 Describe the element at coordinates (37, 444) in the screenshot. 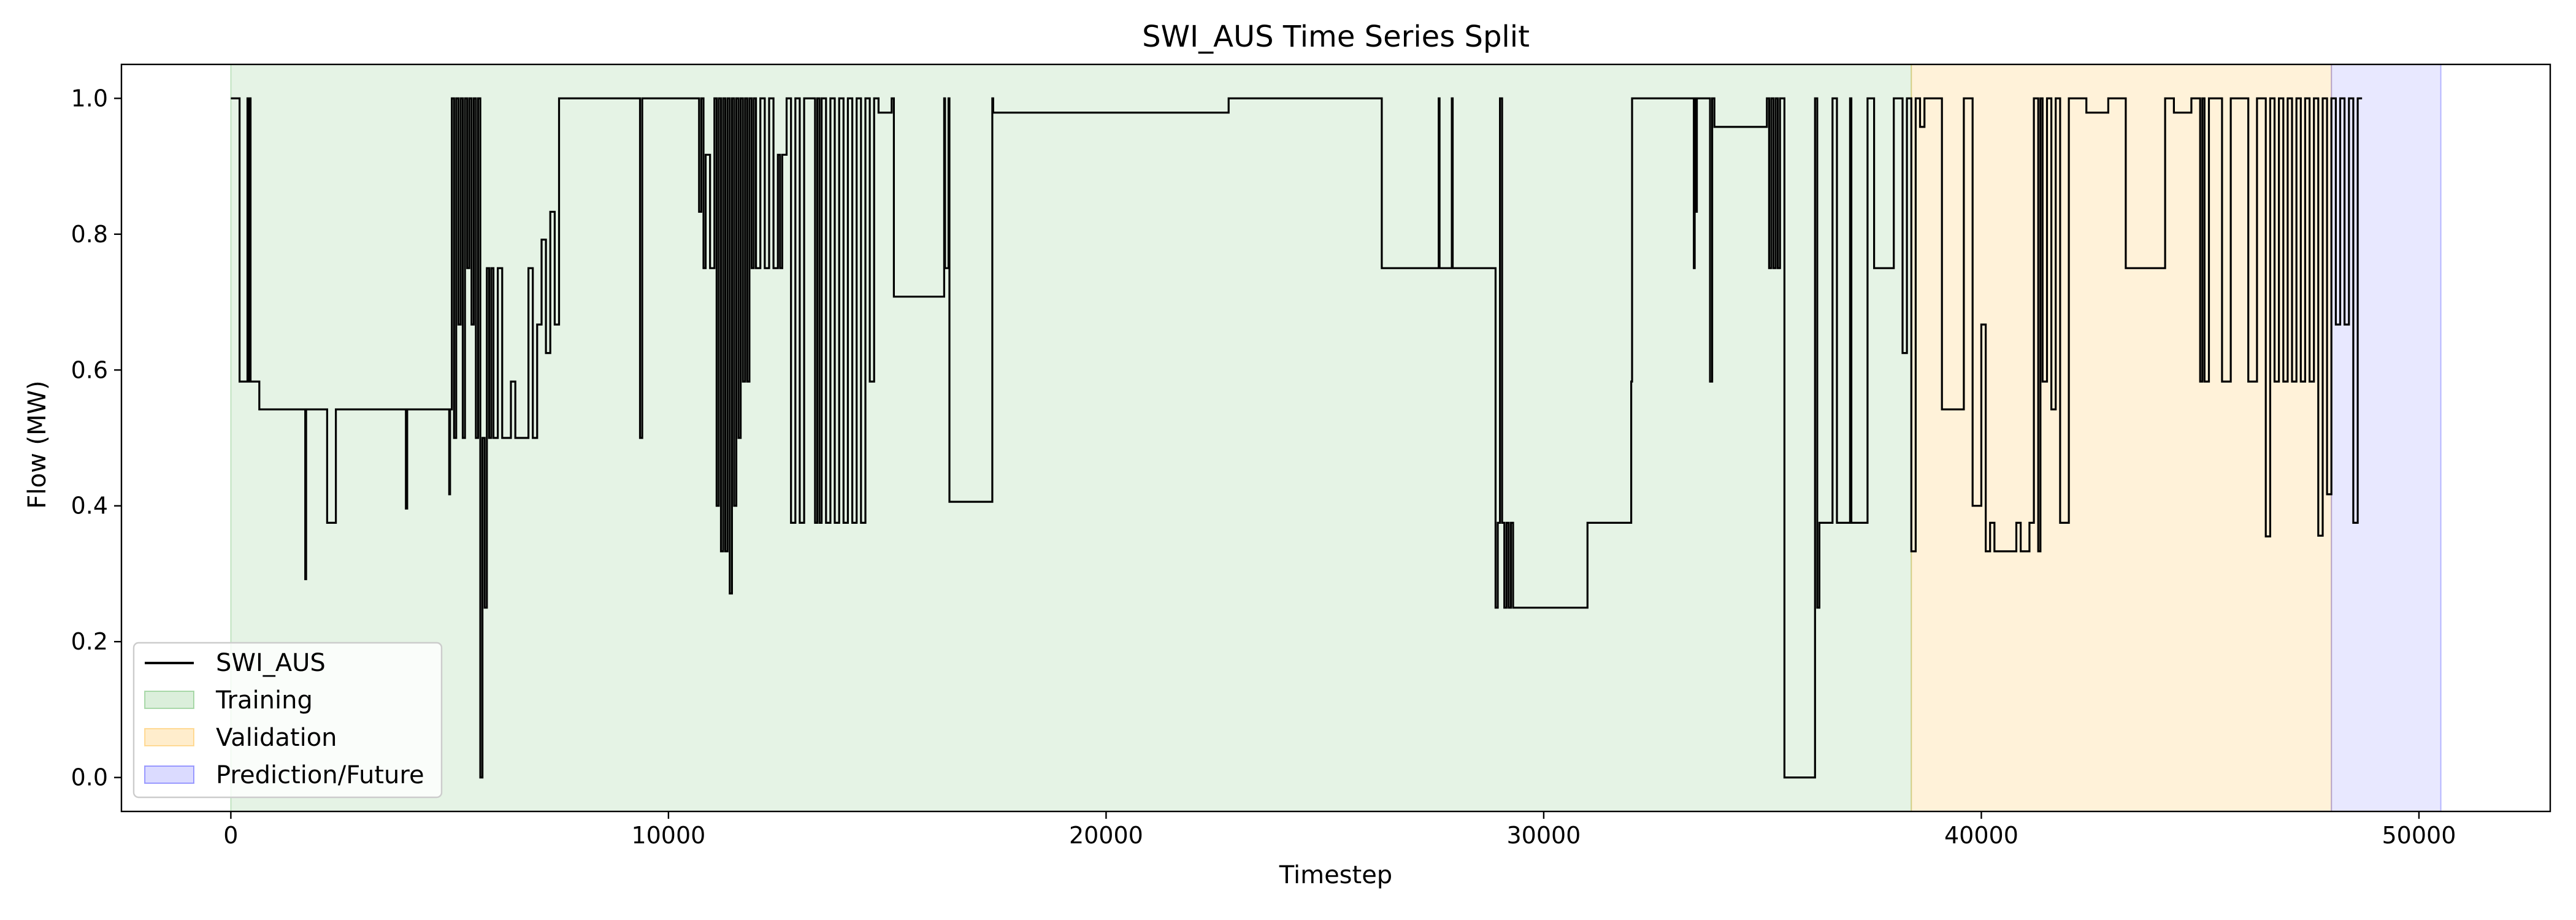

I see `y-axis-label: Flow (MW)` at that location.